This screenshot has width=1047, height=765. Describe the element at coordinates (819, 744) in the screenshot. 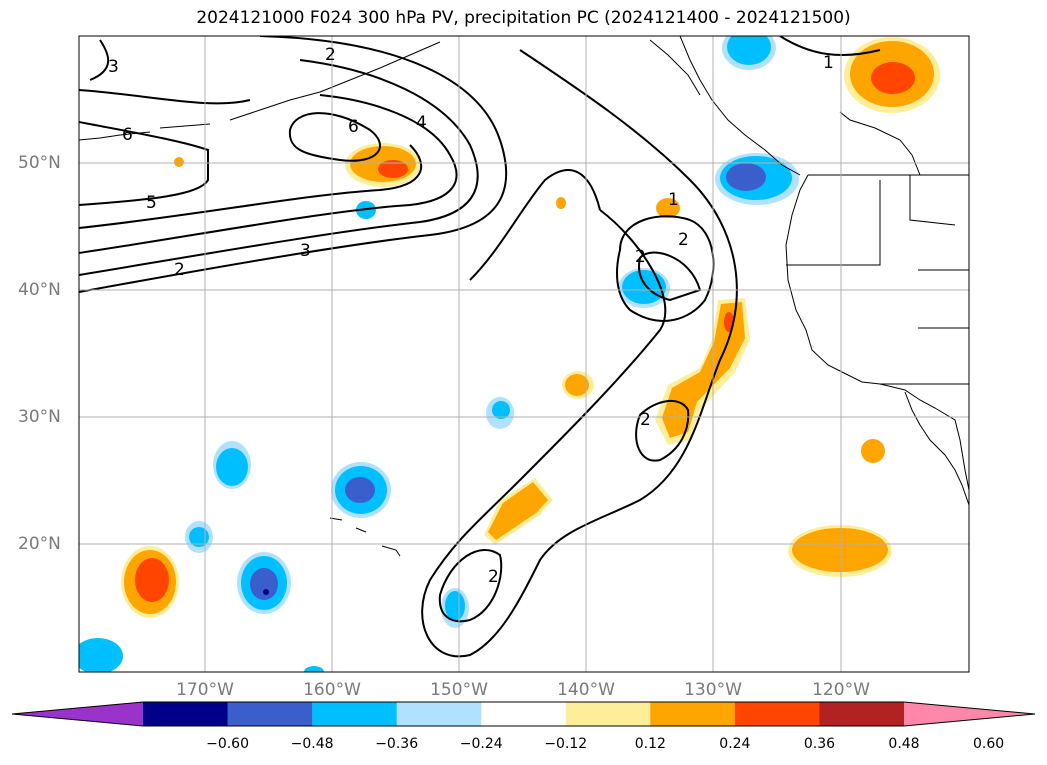

I see `colorbar-tick-label: 0.36` at that location.